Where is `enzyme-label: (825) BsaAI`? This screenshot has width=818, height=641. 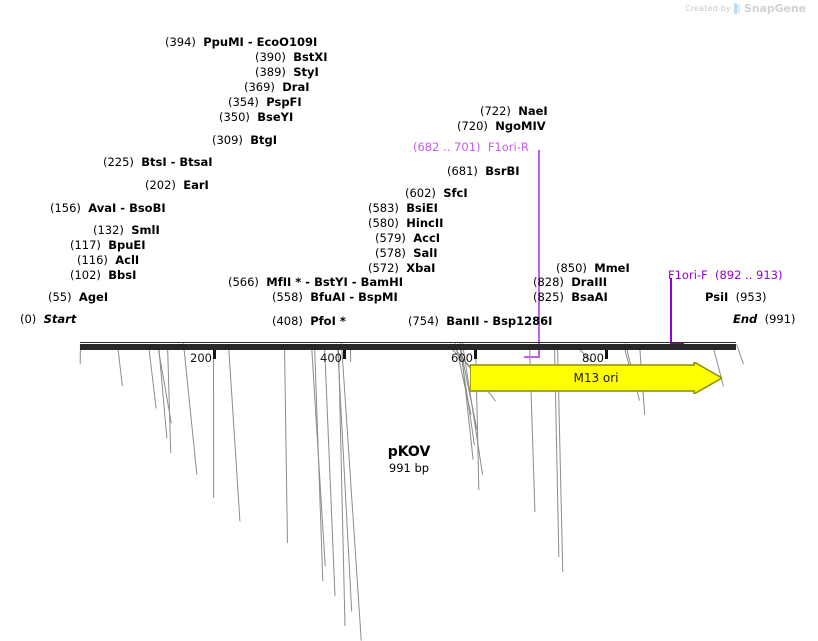 enzyme-label: (825) BsaAI is located at coordinates (570, 297).